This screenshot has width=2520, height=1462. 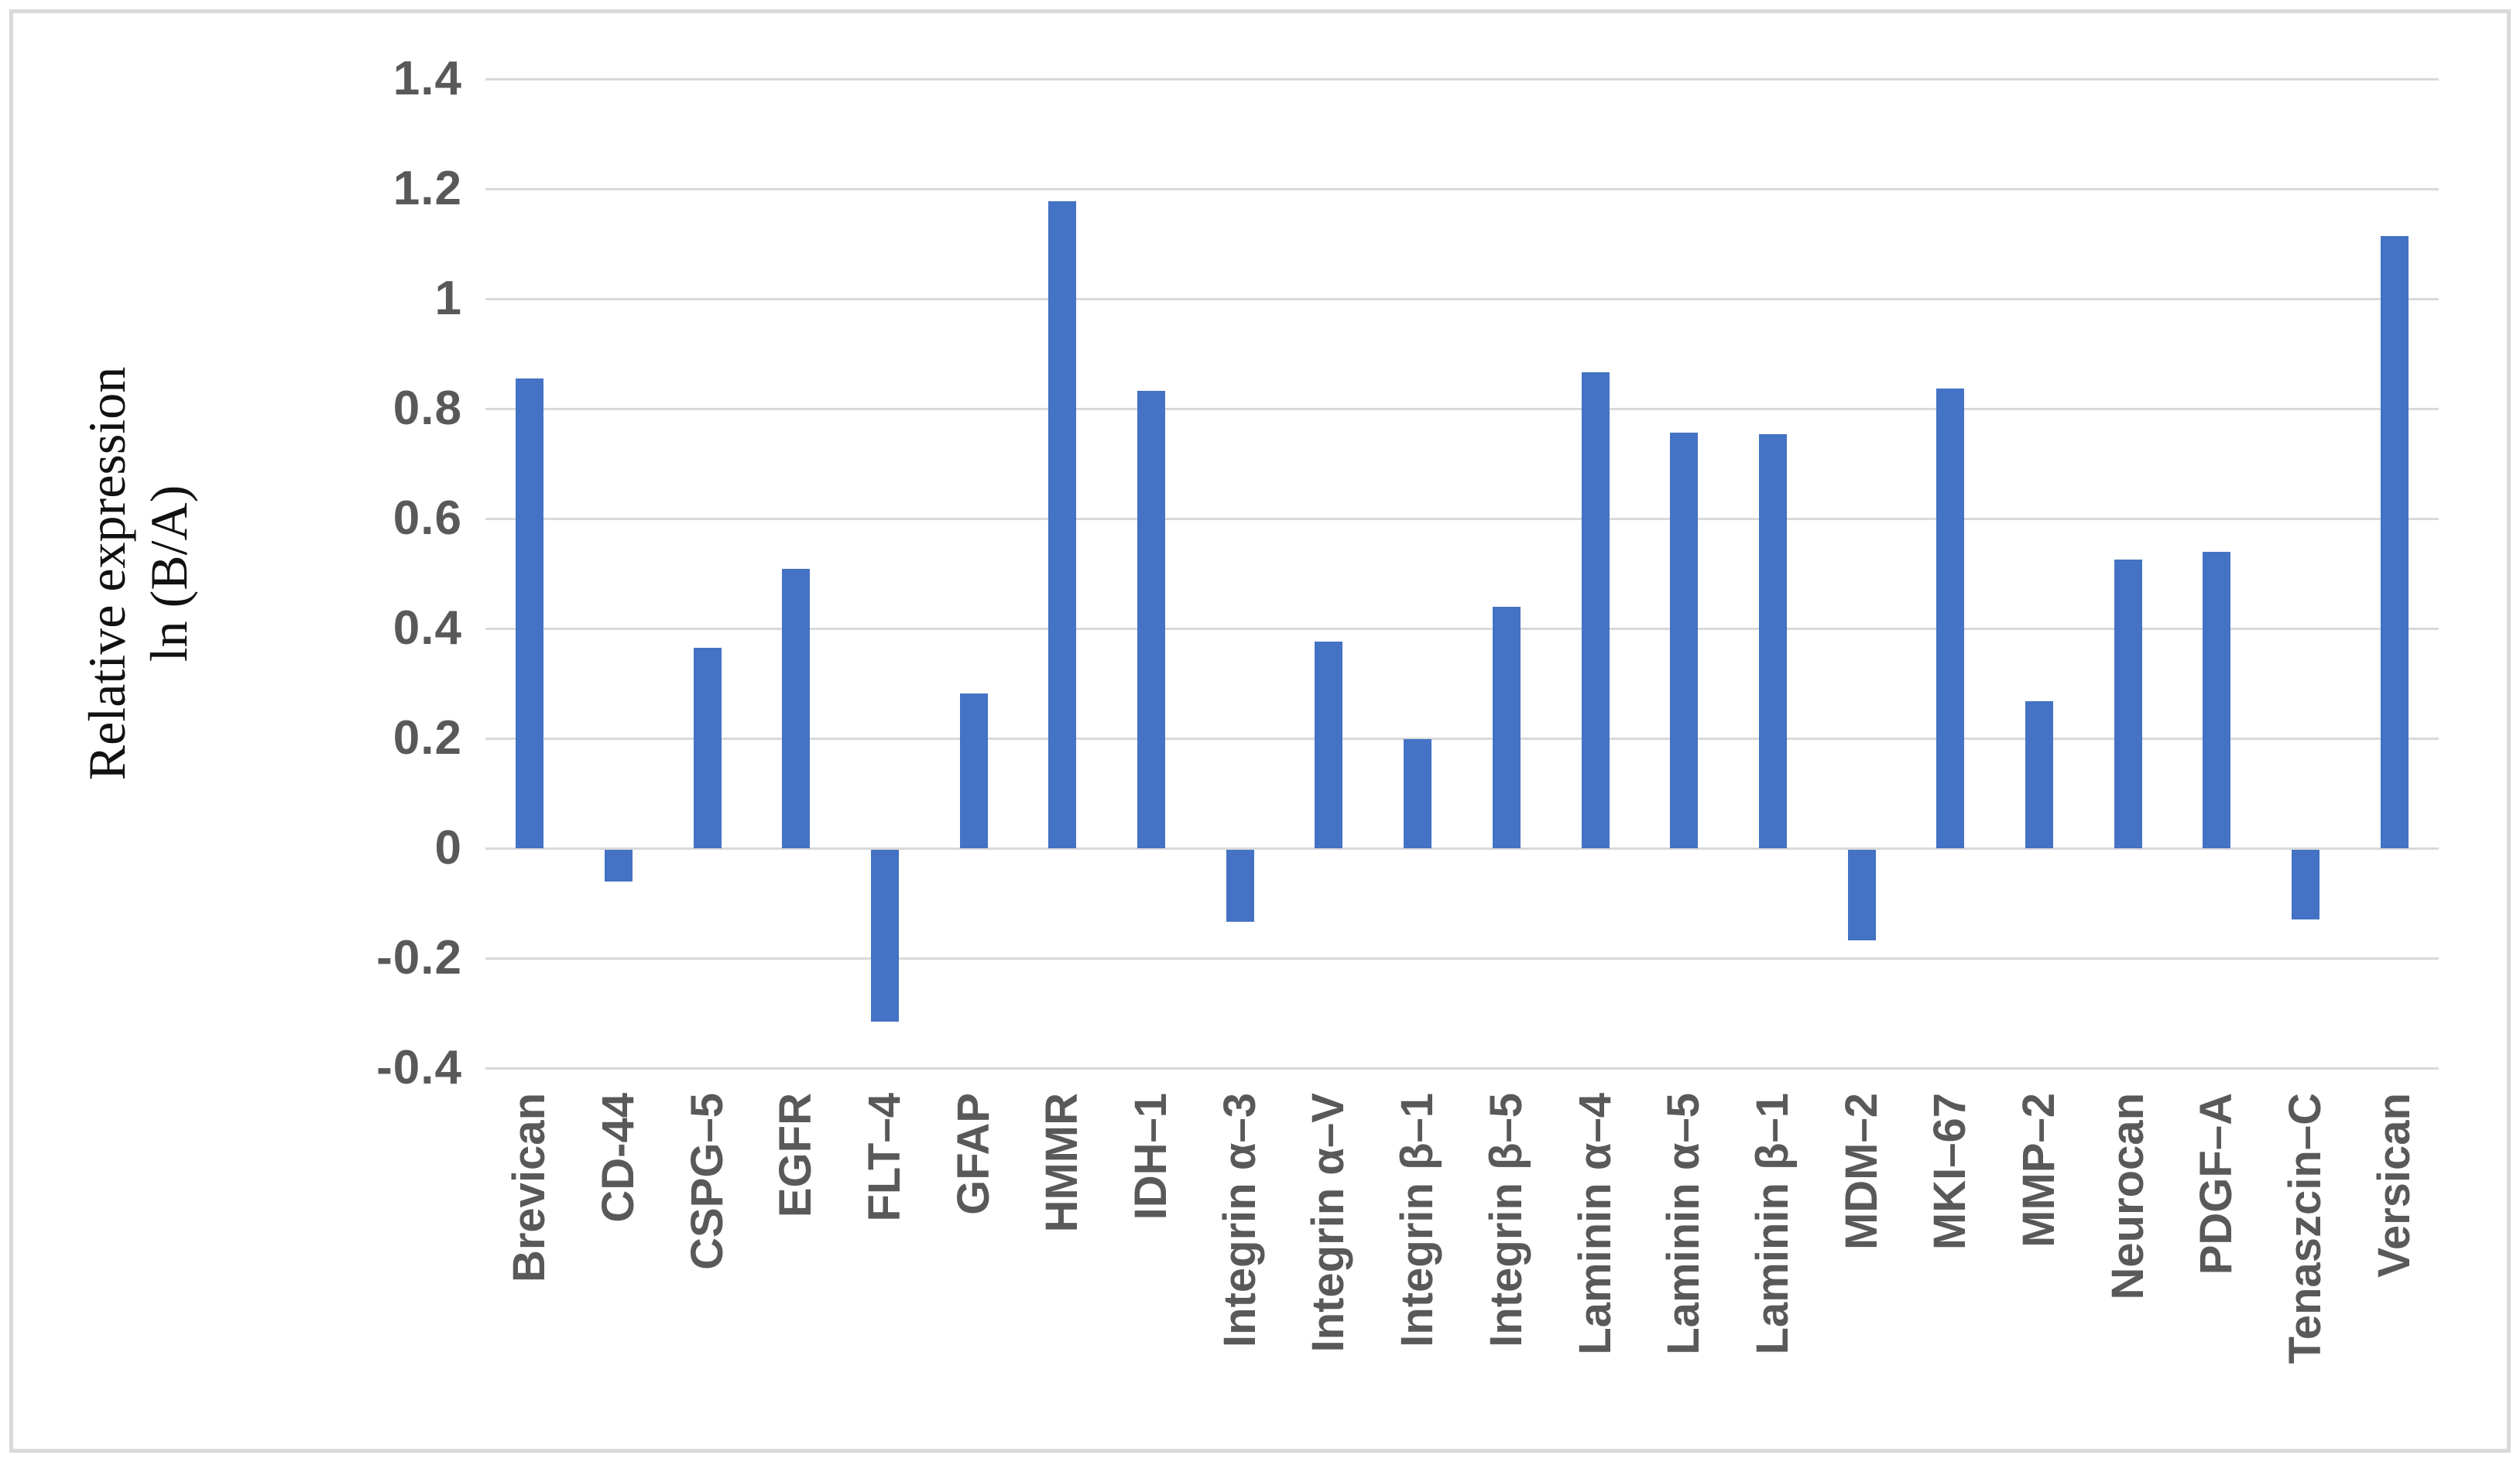 I want to click on bar-MDM–2, so click(x=1861, y=895).